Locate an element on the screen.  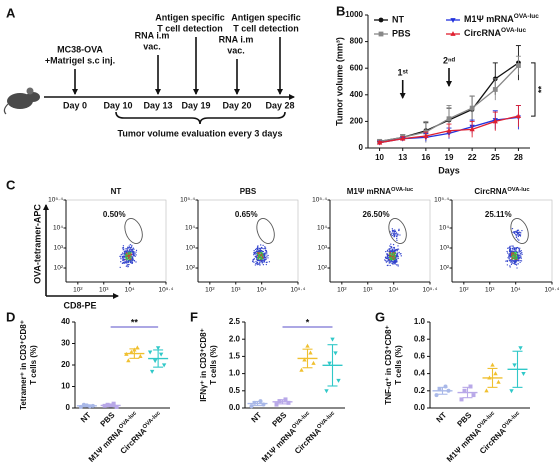
x-tick-label-sup: OVA-luc is located at coordinates (152, 420).